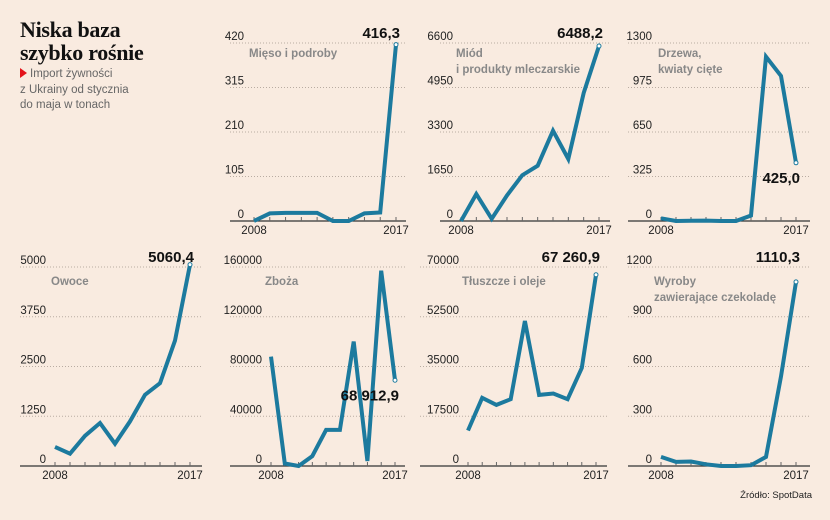  Describe the element at coordinates (469, 54) in the screenshot. I see `series-name: Miód` at that location.